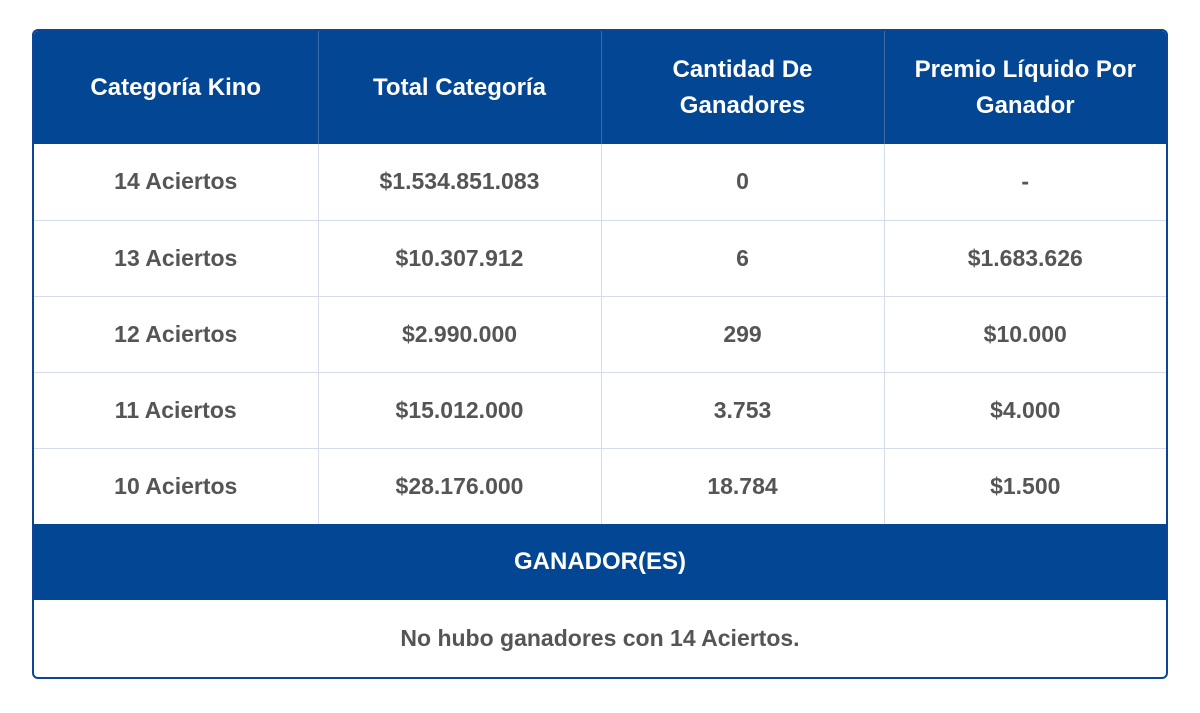 The height and width of the screenshot is (713, 1200). Describe the element at coordinates (742, 87) in the screenshot. I see `header-cantidad-ganadores: Cantidad De Ganadores` at that location.